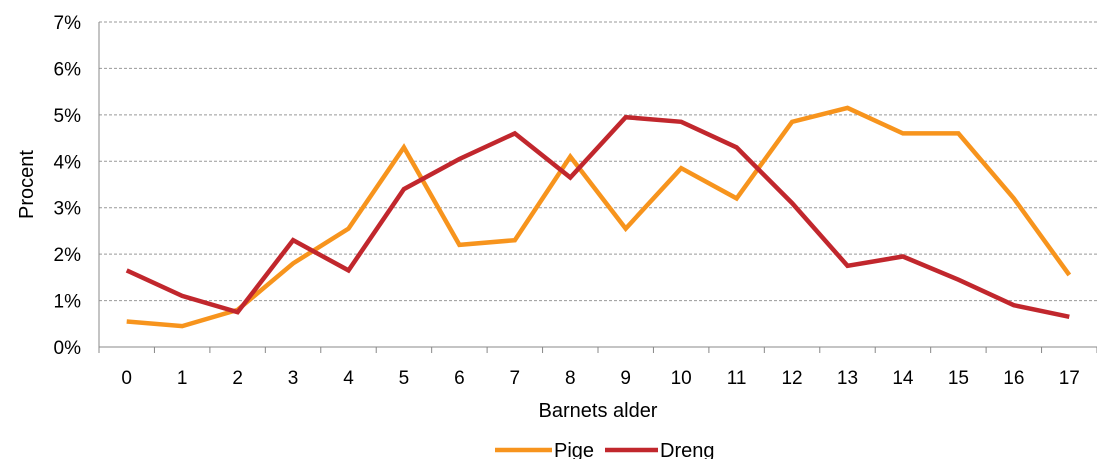  I want to click on y-tick-label: 5%, so click(68, 116).